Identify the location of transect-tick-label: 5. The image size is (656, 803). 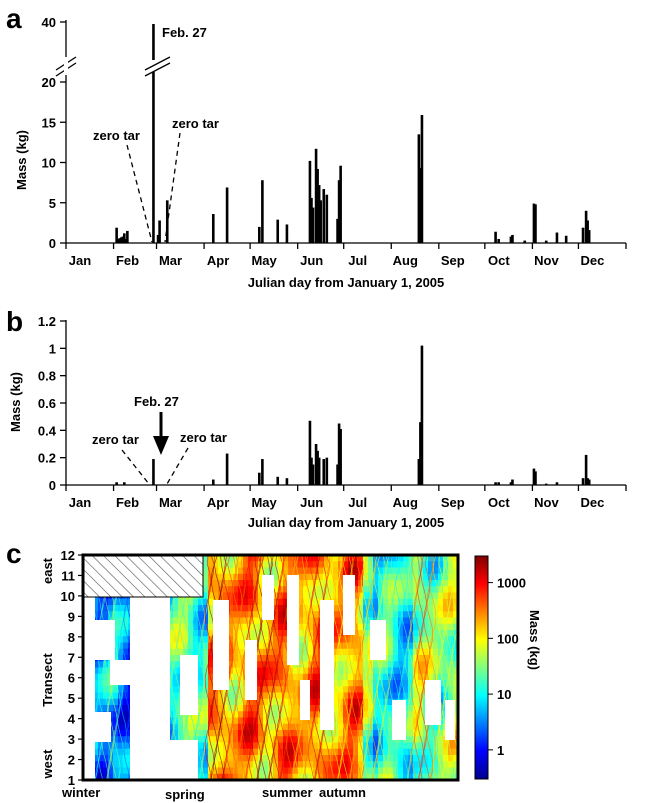
(71, 698).